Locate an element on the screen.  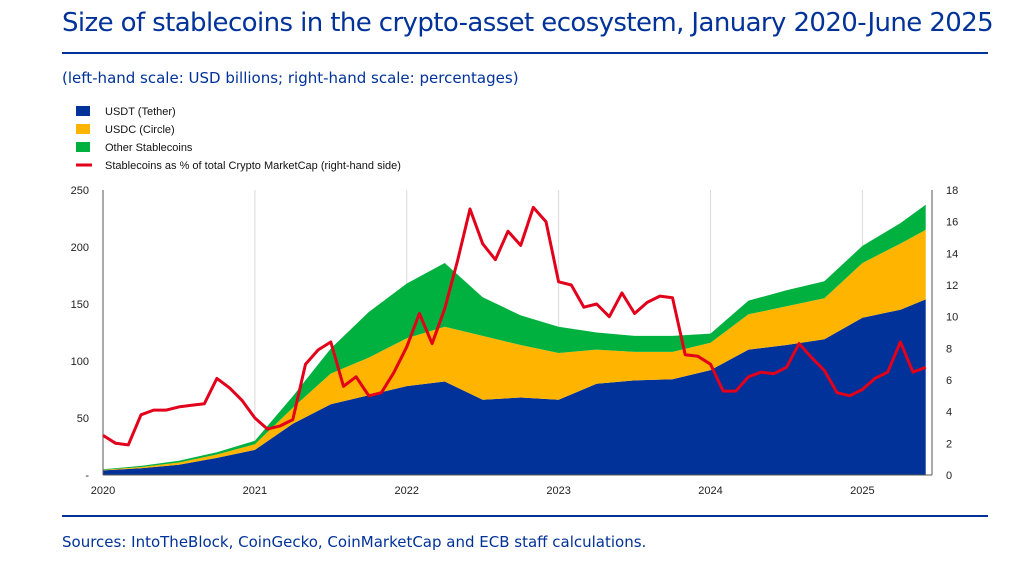
legend-label-3: Other Stablecoins is located at coordinates (149, 148).